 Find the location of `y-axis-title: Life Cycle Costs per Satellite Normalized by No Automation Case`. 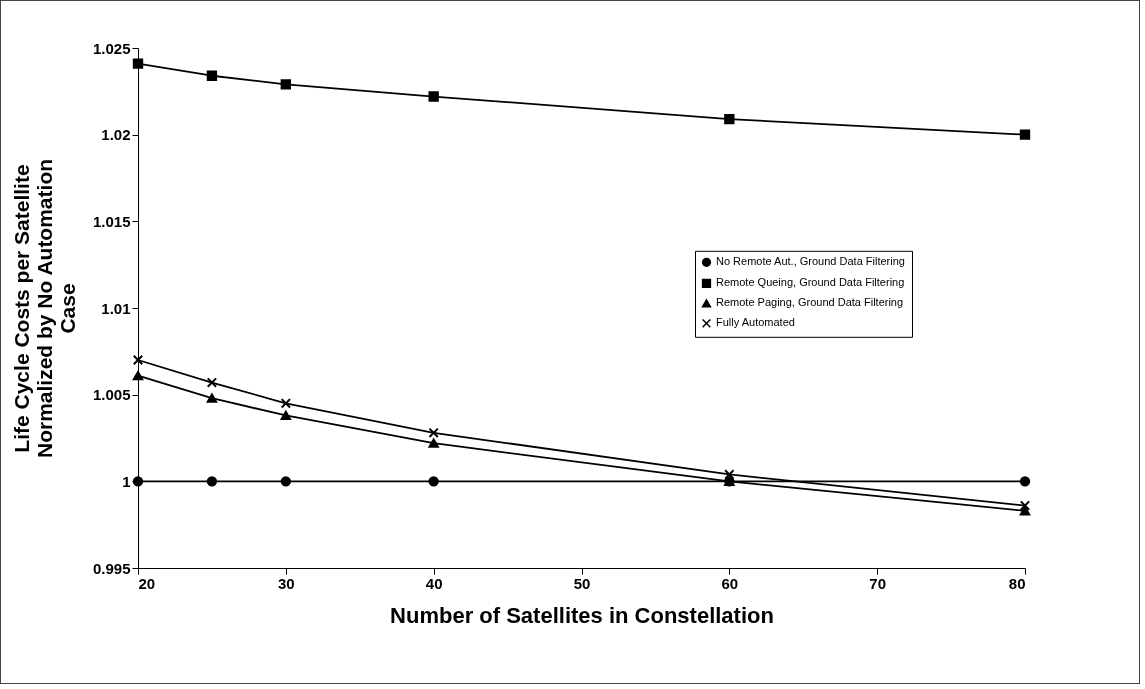

y-axis-title: Life Cycle Costs per Satellite Normalized by No Automation Case is located at coordinates (44, 308).